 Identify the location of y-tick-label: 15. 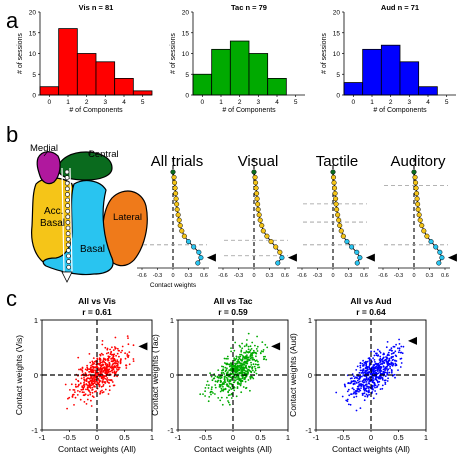
(337, 33).